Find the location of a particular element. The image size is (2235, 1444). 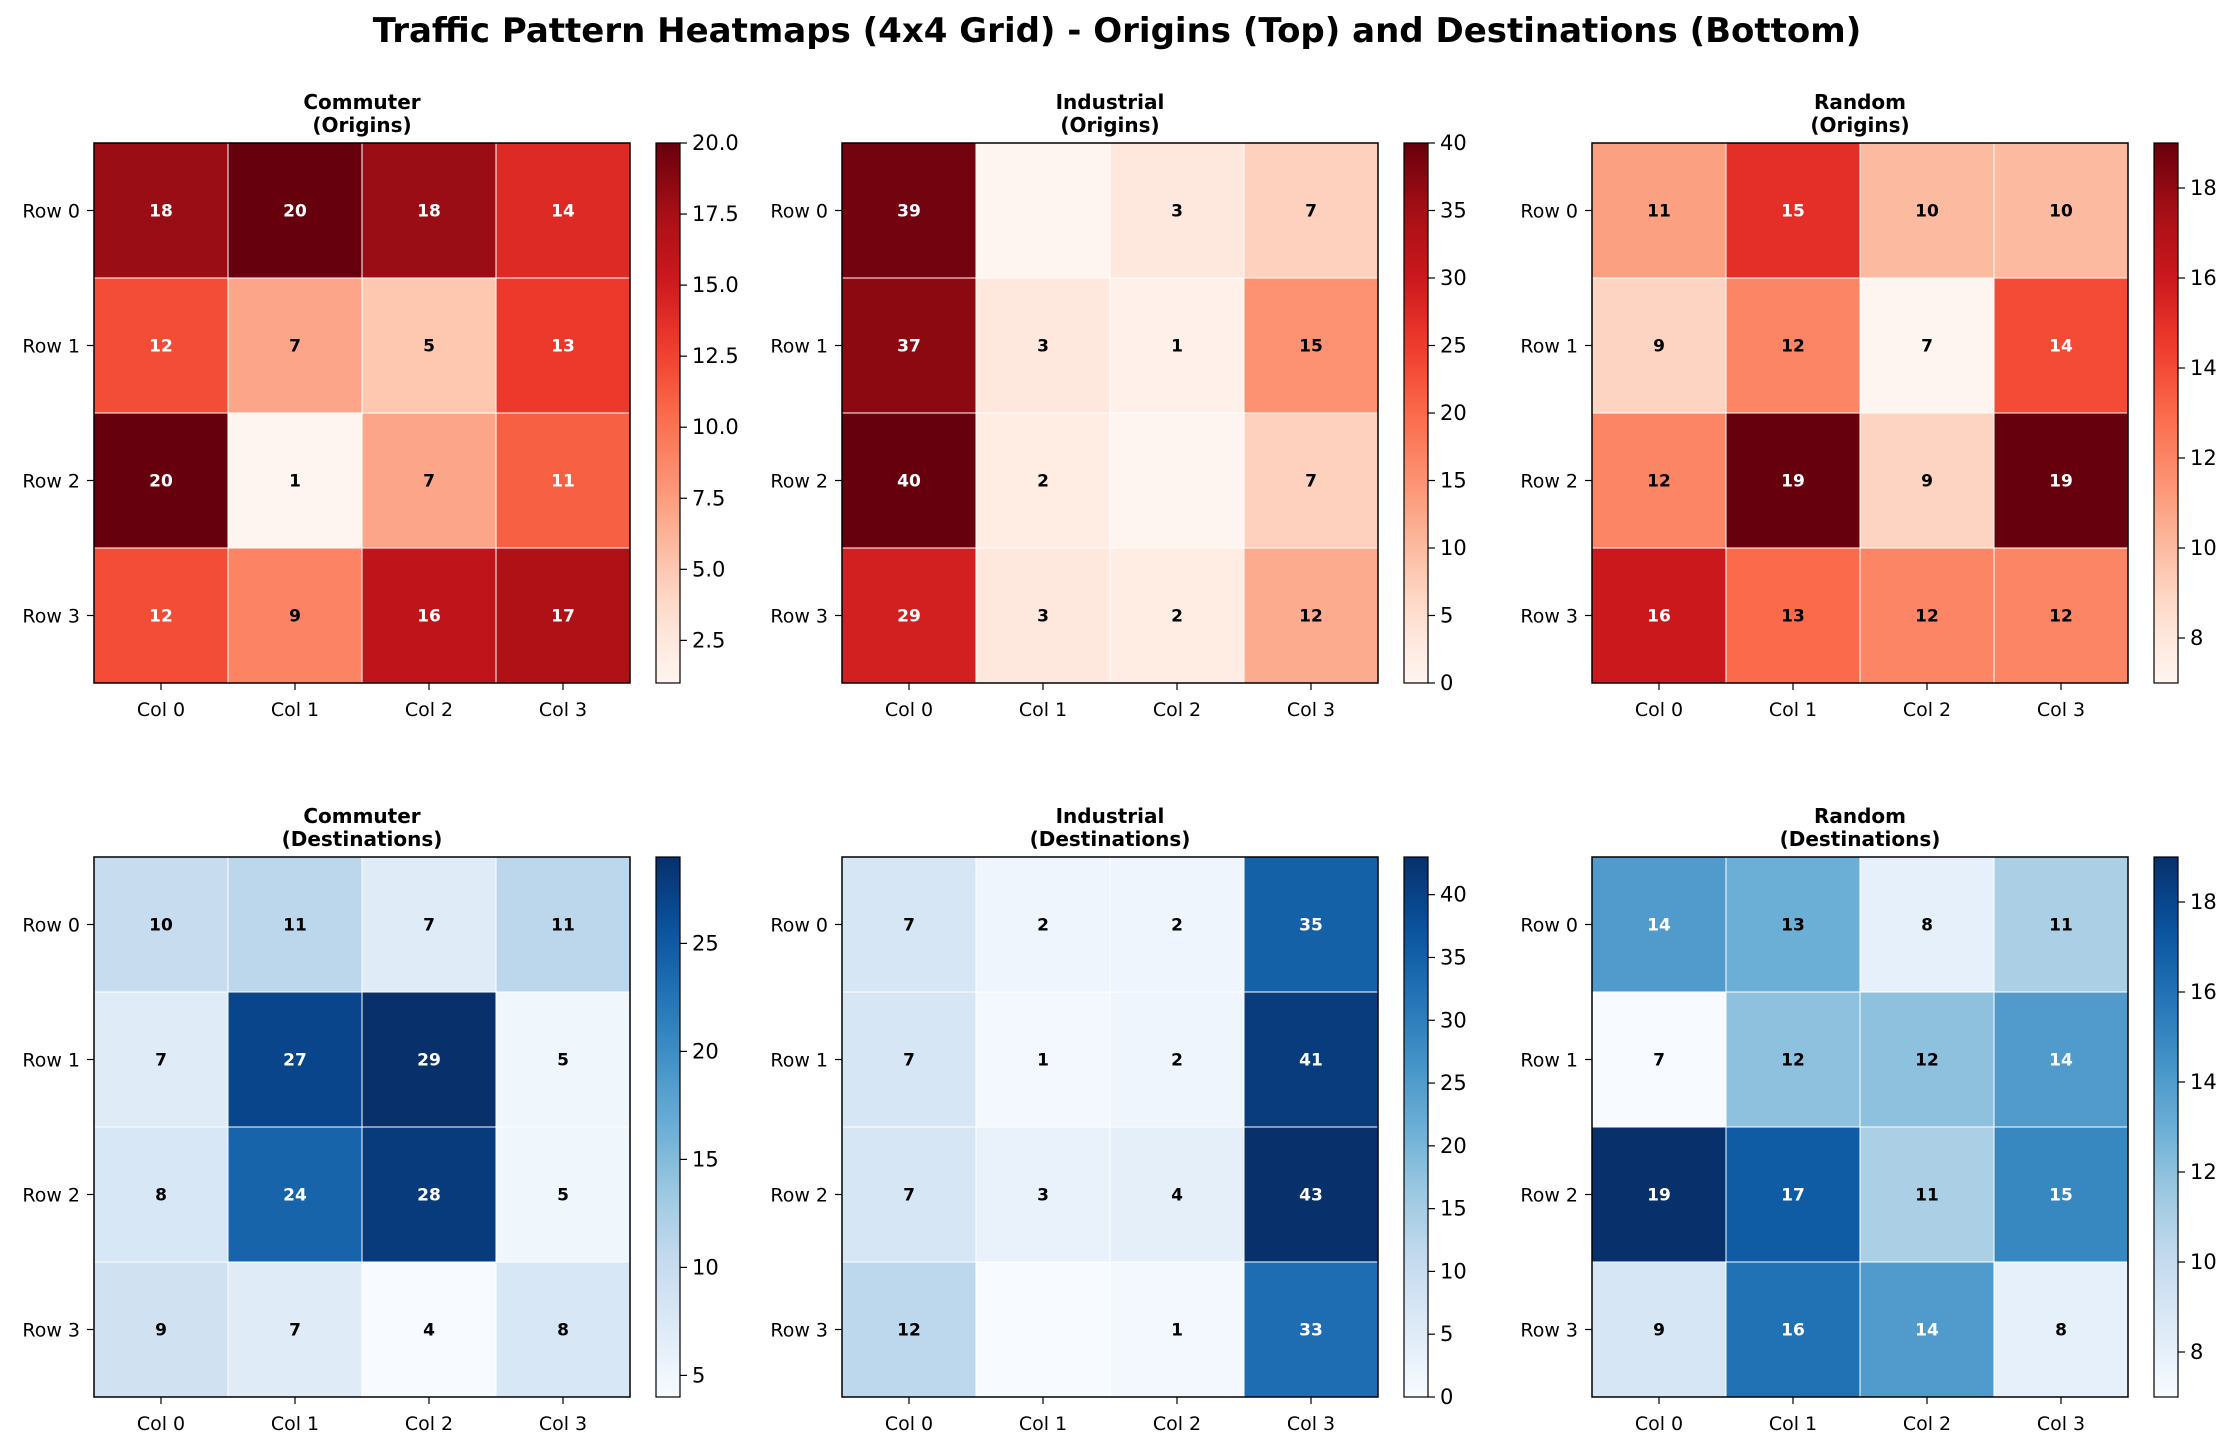

cell-value-label: 29 is located at coordinates (429, 1061).